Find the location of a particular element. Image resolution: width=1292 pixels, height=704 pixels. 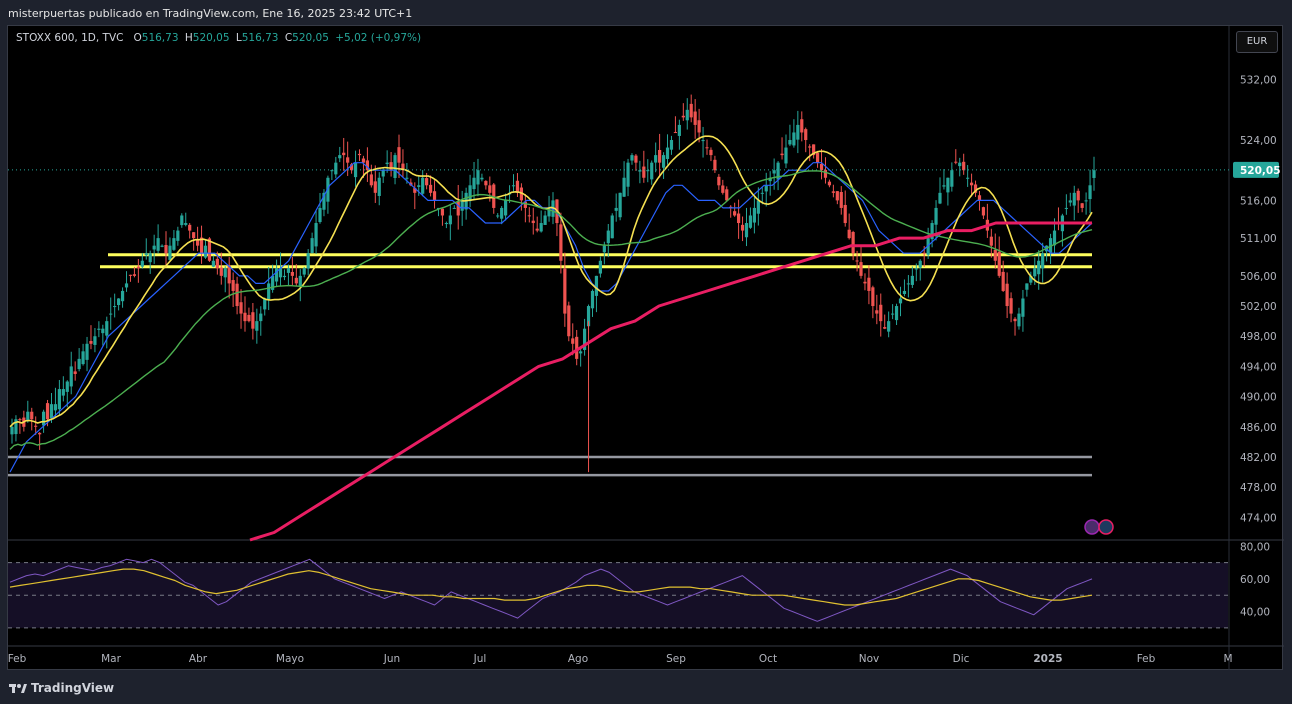

change-value: +5,02 (+0,97%) is located at coordinates (378, 38).